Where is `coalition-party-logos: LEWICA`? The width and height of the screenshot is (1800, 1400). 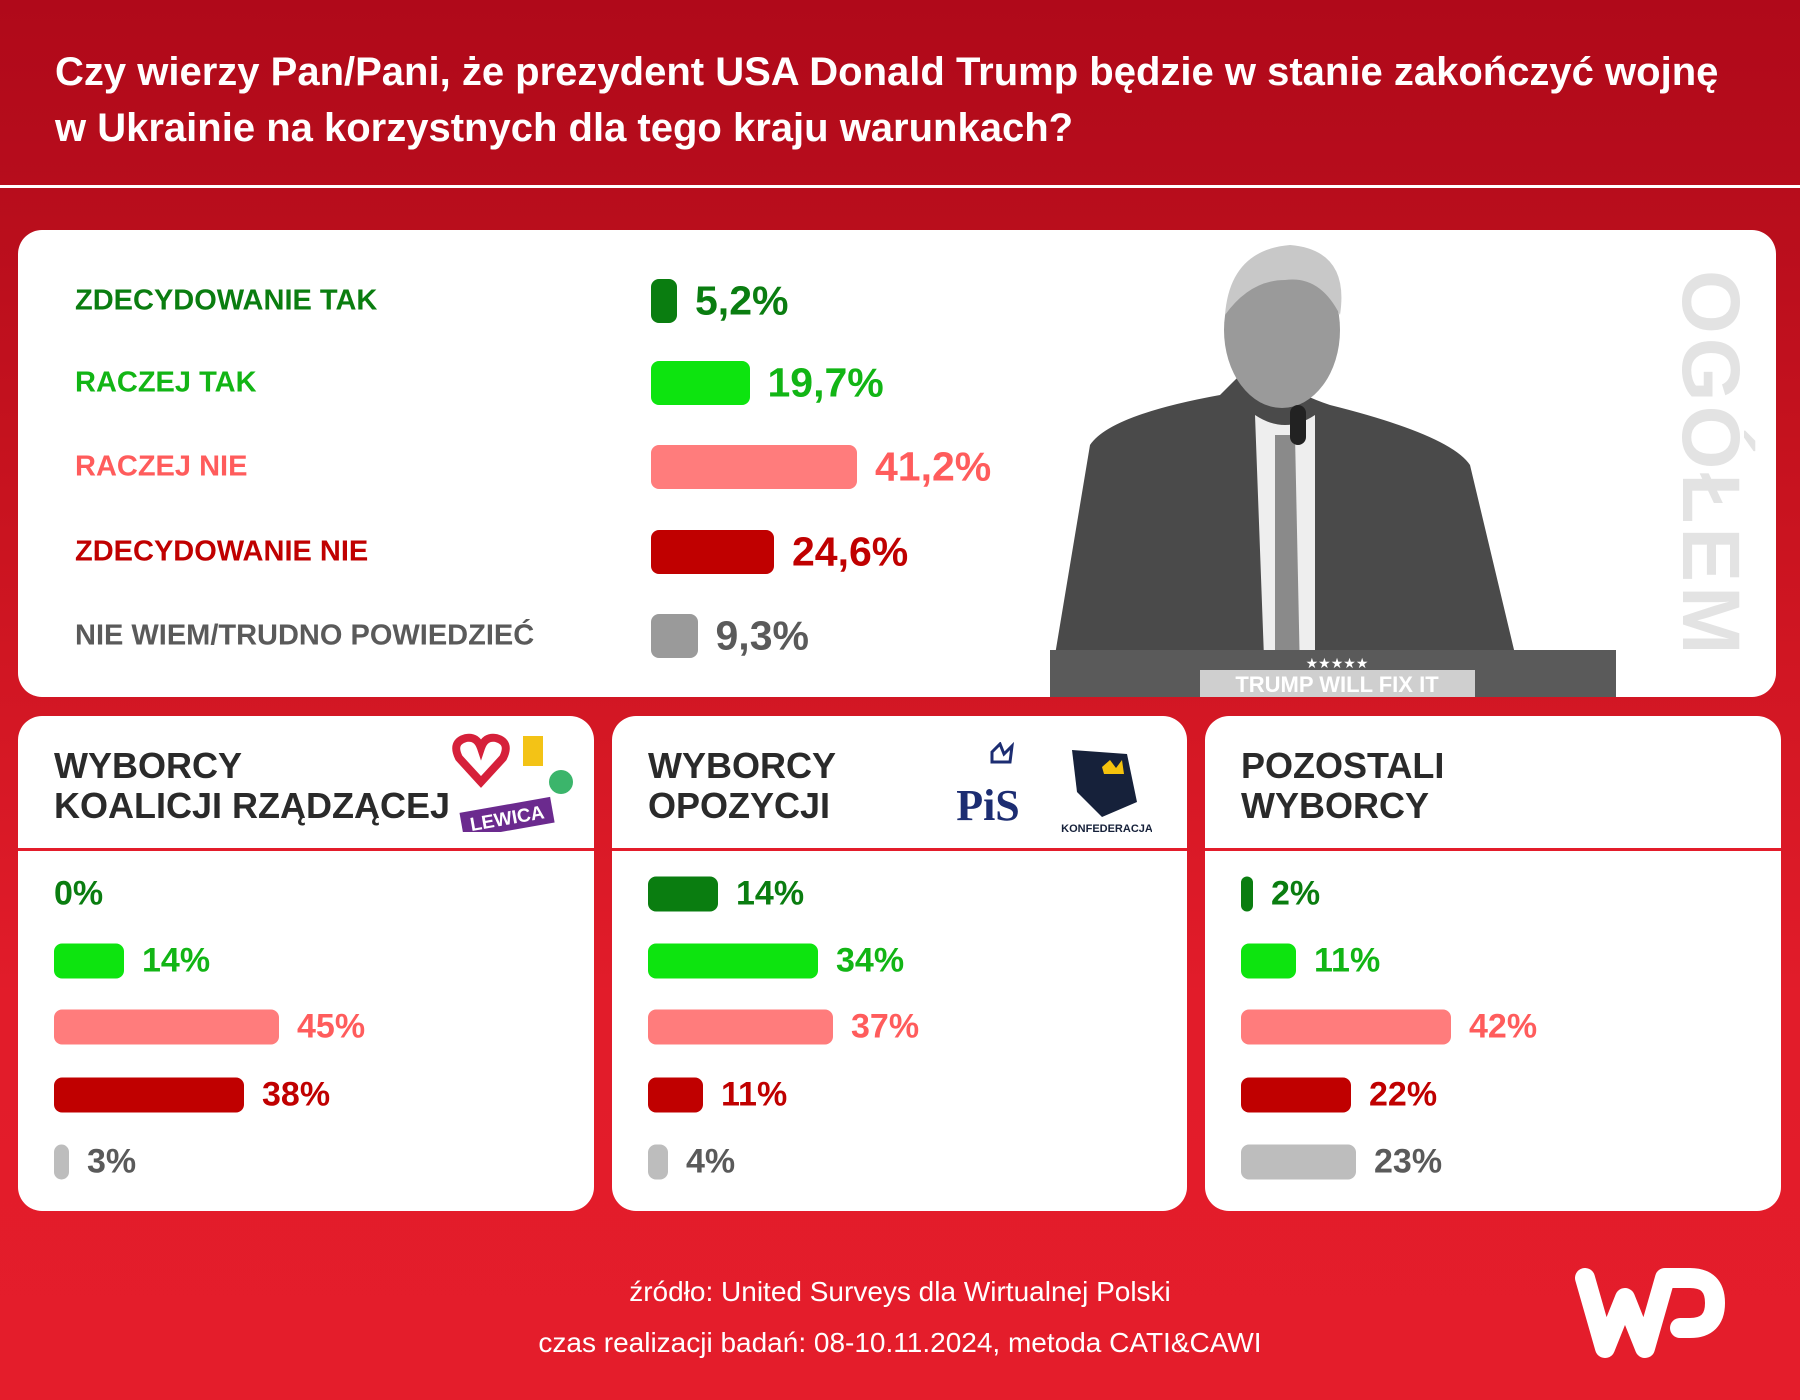 coalition-party-logos: LEWICA is located at coordinates (512, 782).